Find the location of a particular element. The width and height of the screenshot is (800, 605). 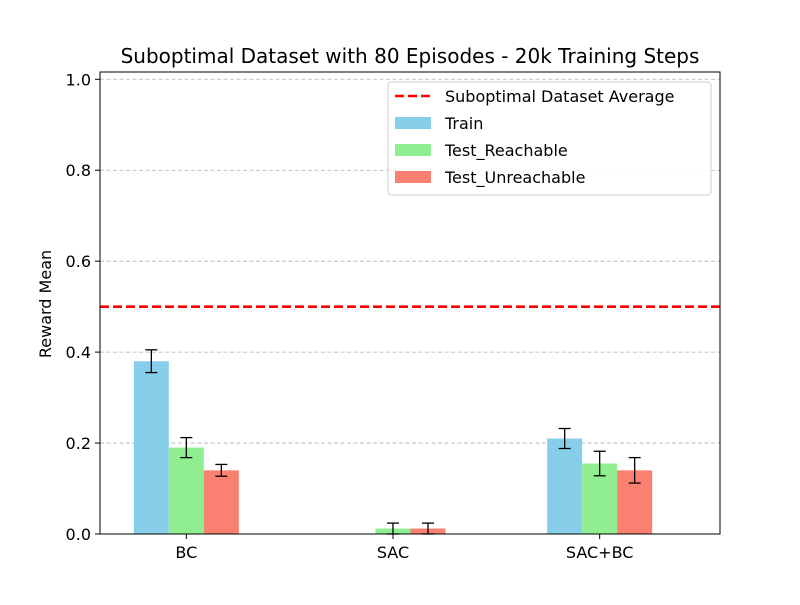

bar-test-reachable is located at coordinates (186, 490).